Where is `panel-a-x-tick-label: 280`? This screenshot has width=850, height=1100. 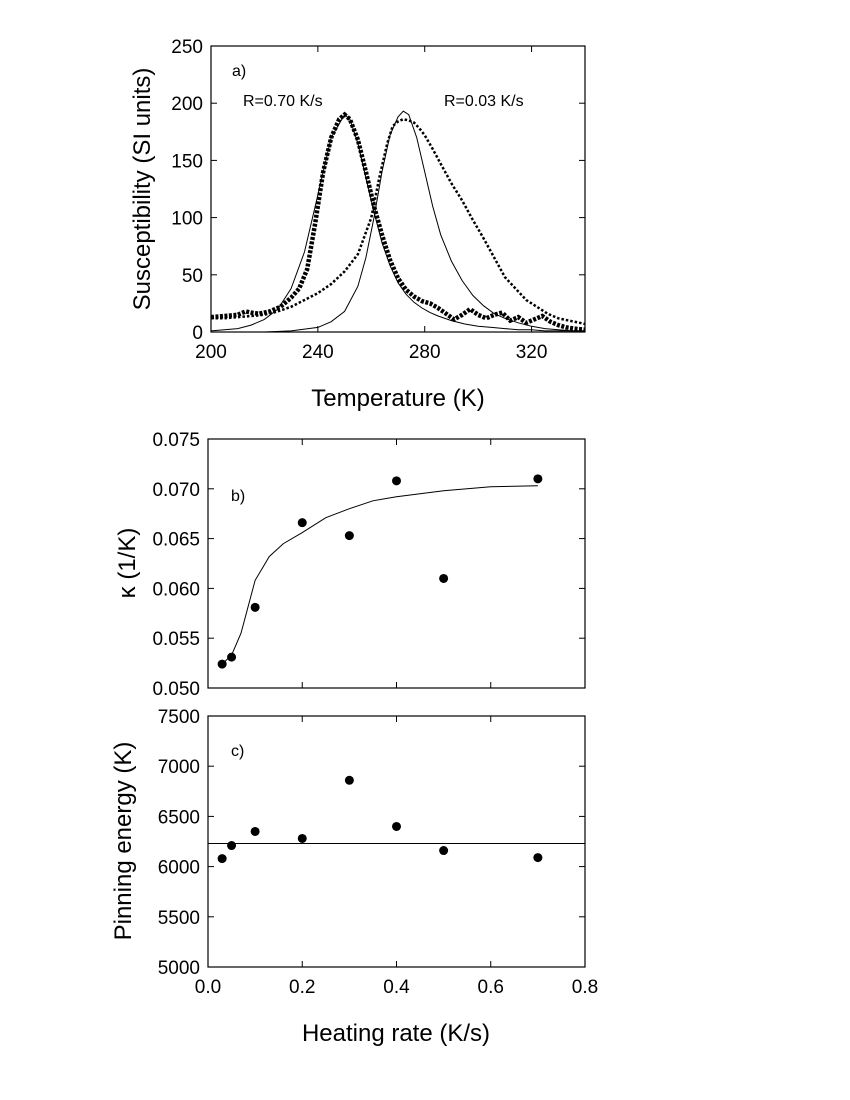 panel-a-x-tick-label: 280 is located at coordinates (425, 352).